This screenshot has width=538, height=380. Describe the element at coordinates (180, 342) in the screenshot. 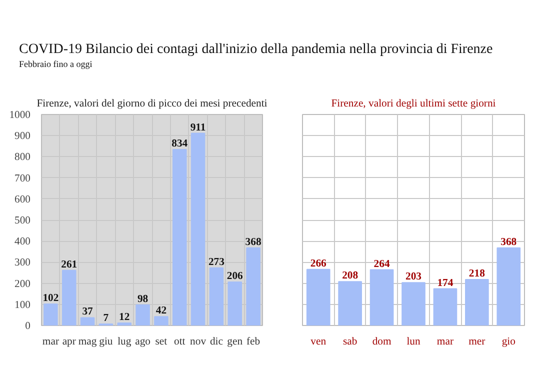

I see `x-tick-label: ott` at that location.